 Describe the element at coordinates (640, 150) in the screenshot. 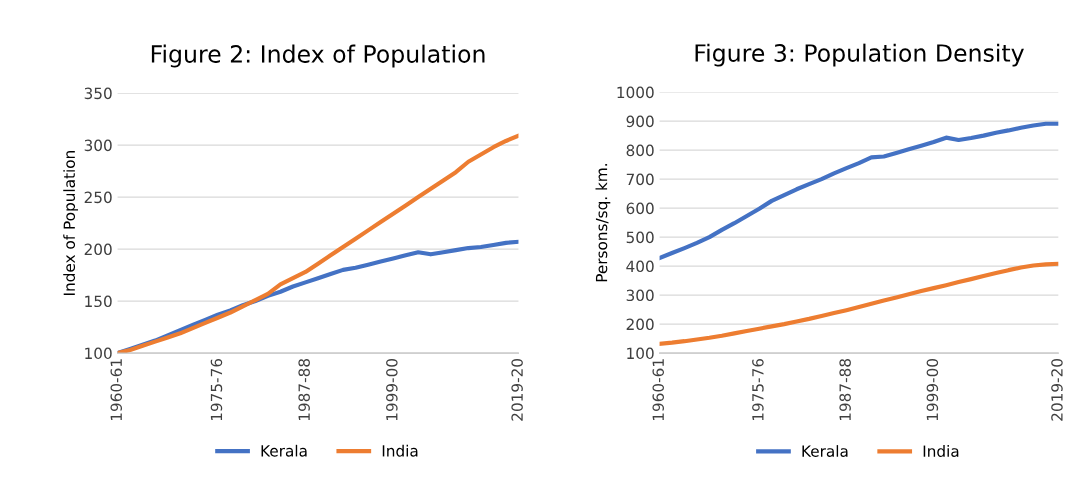

I see `y-tick-label: 800` at that location.